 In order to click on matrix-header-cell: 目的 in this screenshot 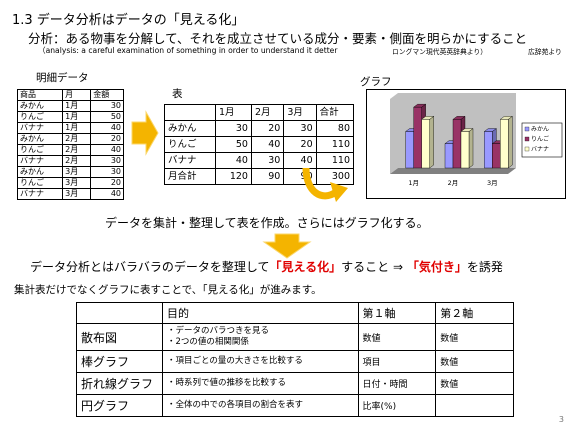, I will do `click(260, 313)`.